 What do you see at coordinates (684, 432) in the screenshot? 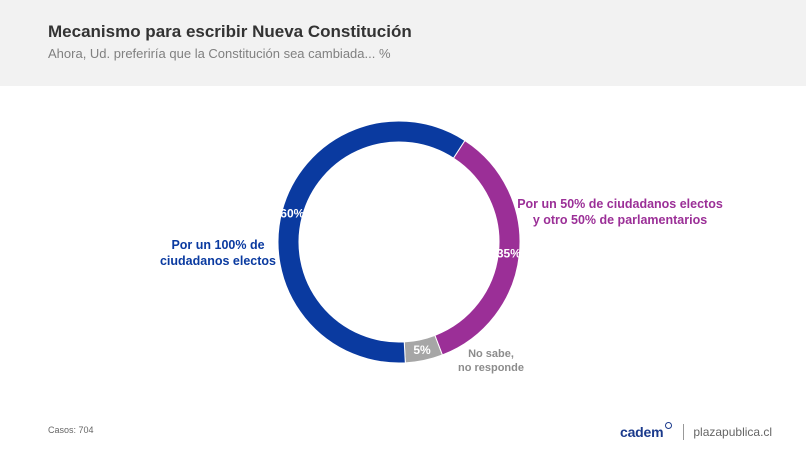
I see `brand-divider` at bounding box center [684, 432].